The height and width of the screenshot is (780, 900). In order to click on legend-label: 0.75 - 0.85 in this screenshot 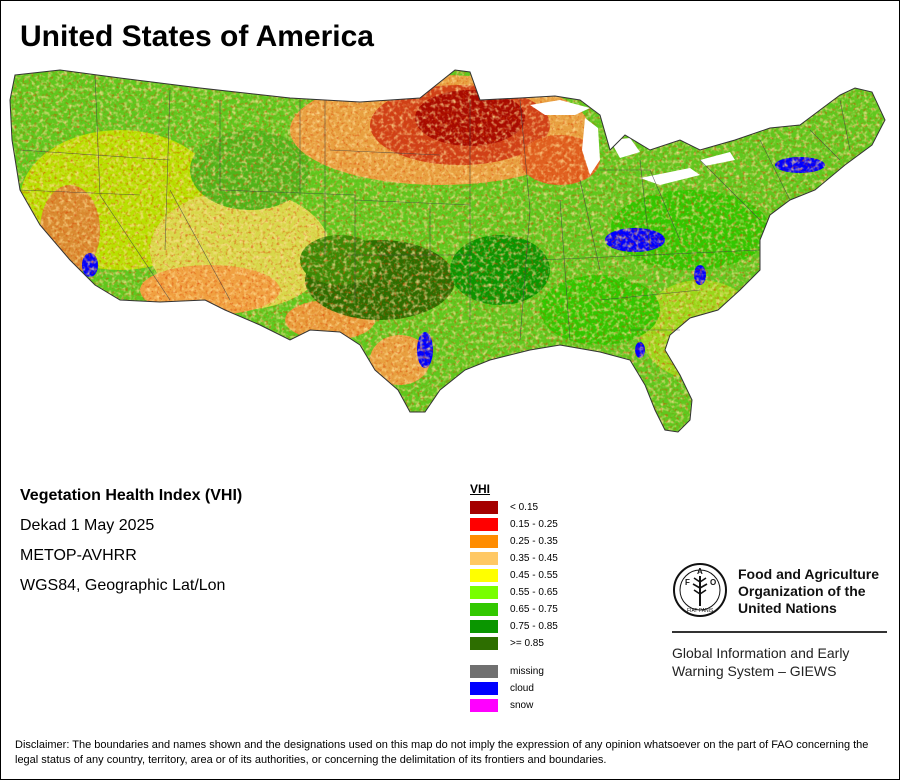, I will do `click(534, 626)`.